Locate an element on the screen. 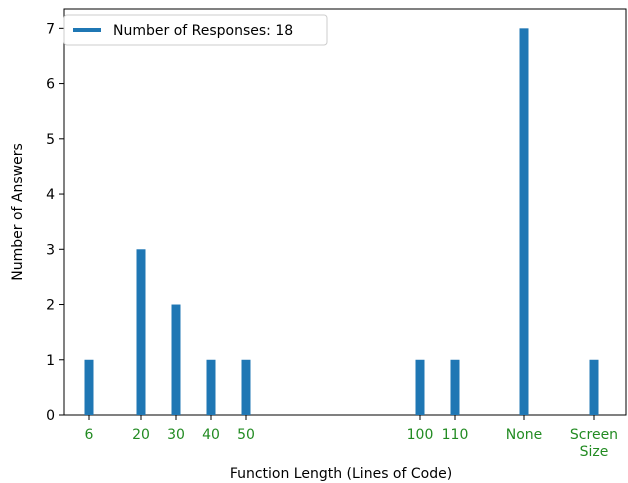 The width and height of the screenshot is (628, 483). y-tick-label: 6 is located at coordinates (50, 85).